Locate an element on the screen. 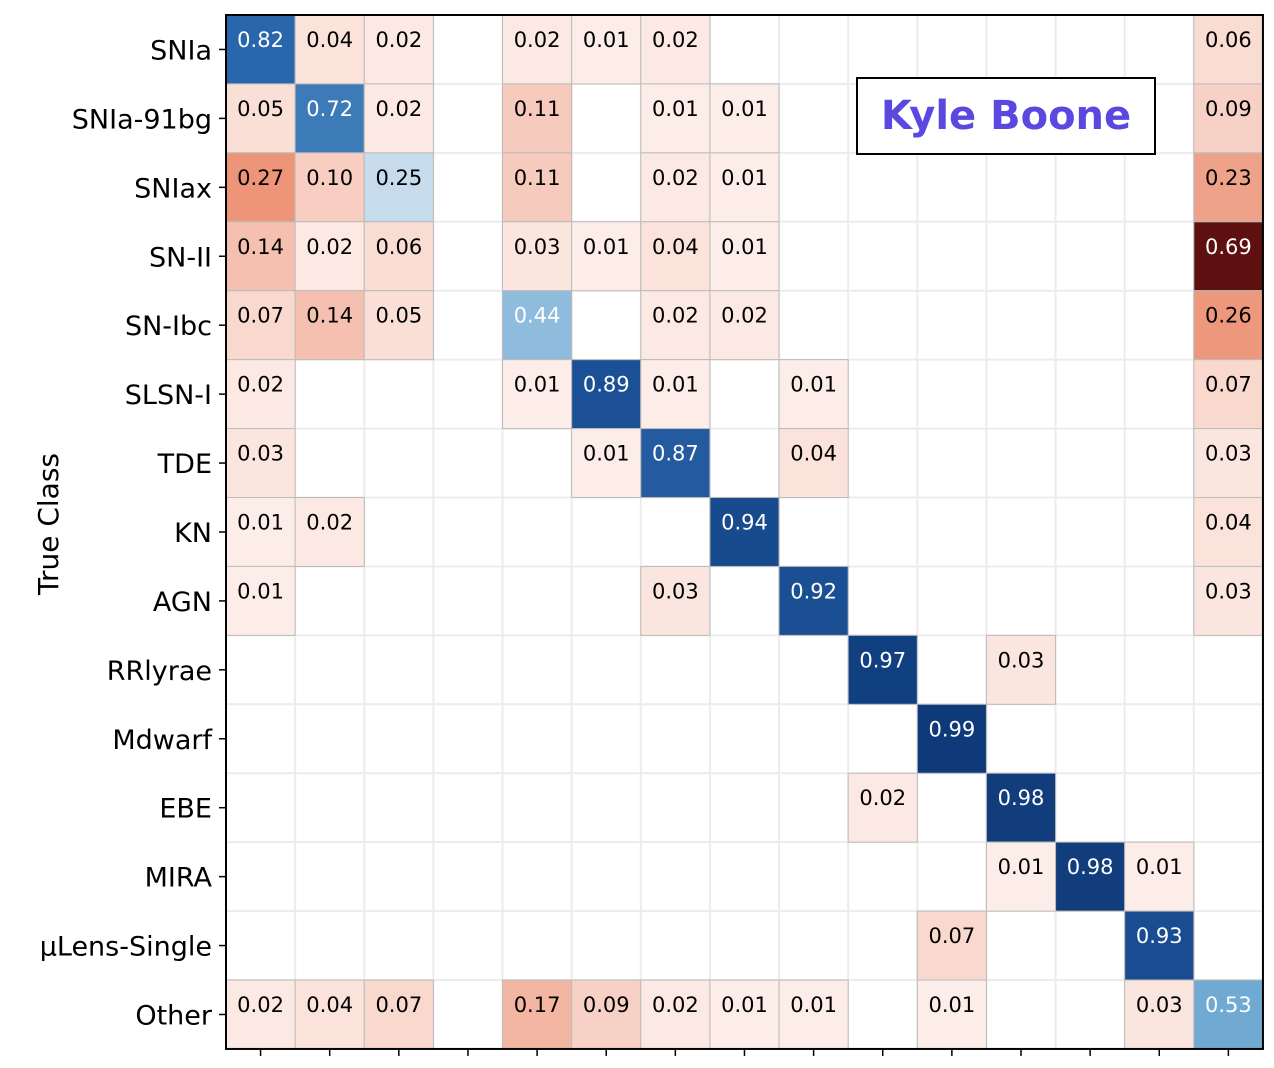 The width and height of the screenshot is (1274, 1068). cell-value-label: 0.09 is located at coordinates (1228, 109).